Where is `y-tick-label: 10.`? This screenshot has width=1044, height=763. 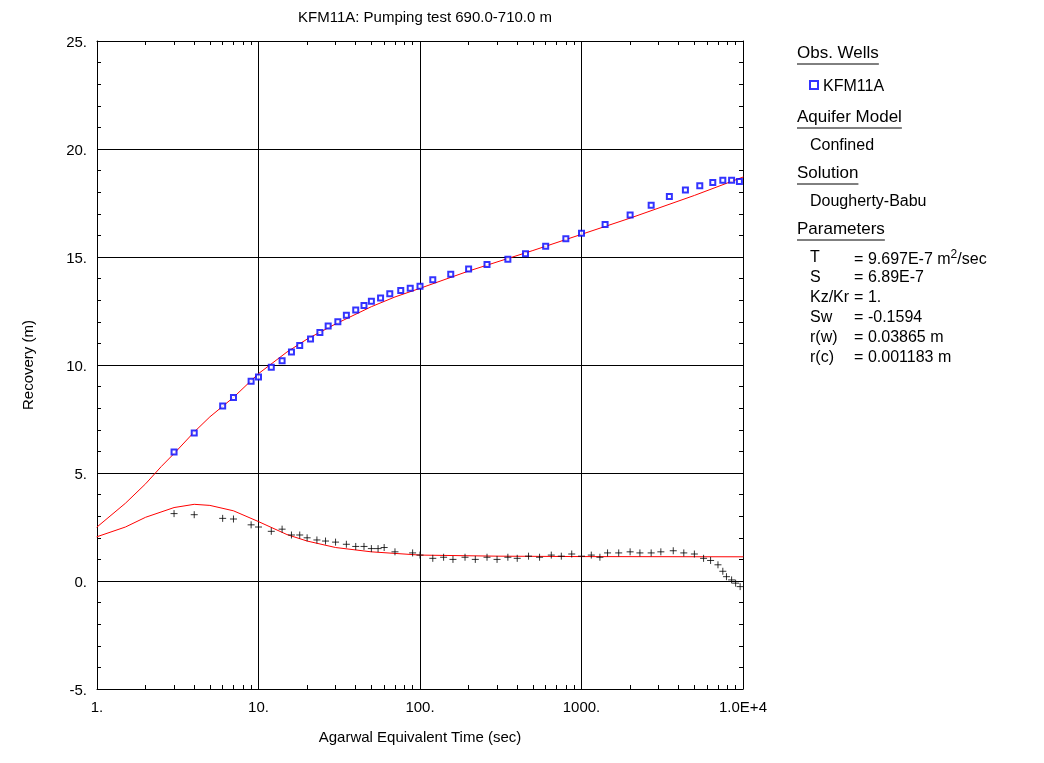 y-tick-label: 10. is located at coordinates (76, 365).